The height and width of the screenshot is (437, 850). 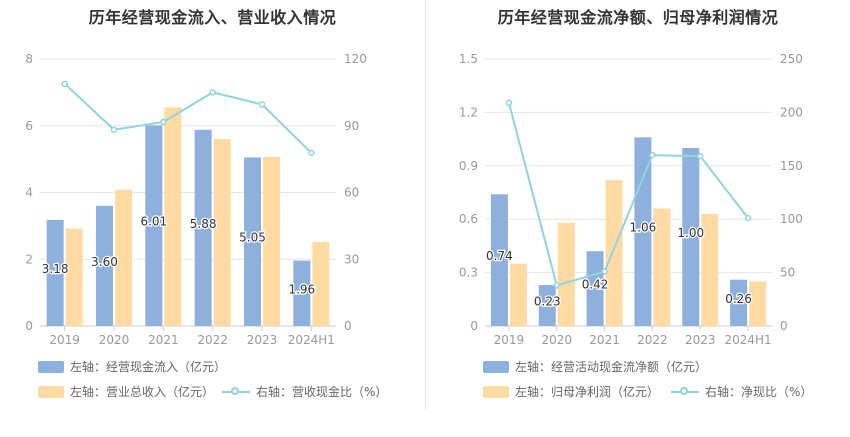 I want to click on y-right-tick-label: 30, so click(x=351, y=259).